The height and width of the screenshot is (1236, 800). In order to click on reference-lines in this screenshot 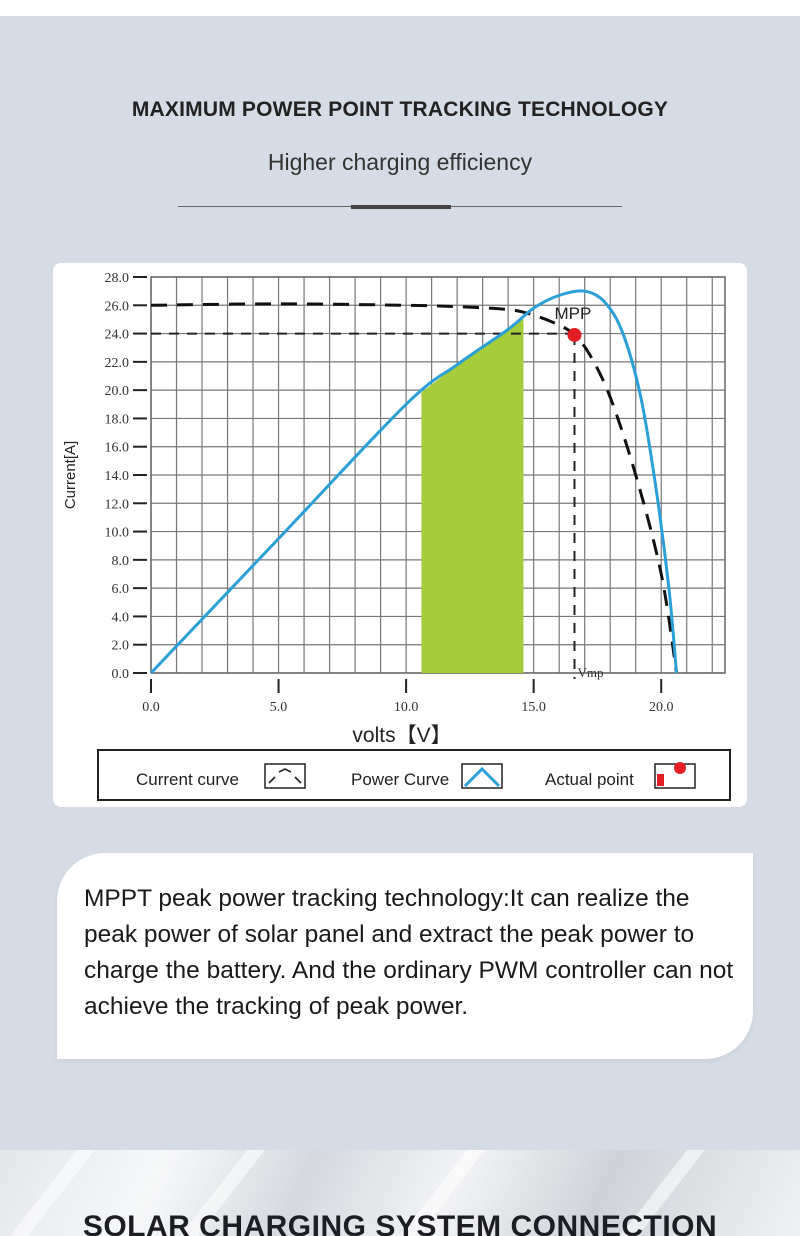, I will do `click(363, 505)`.